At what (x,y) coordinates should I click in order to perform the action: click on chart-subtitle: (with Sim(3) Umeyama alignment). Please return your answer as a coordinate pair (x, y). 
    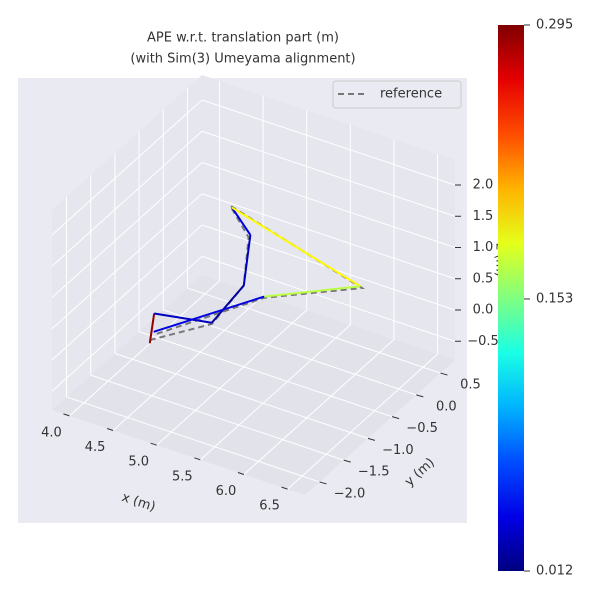
    Looking at the image, I should click on (242, 59).